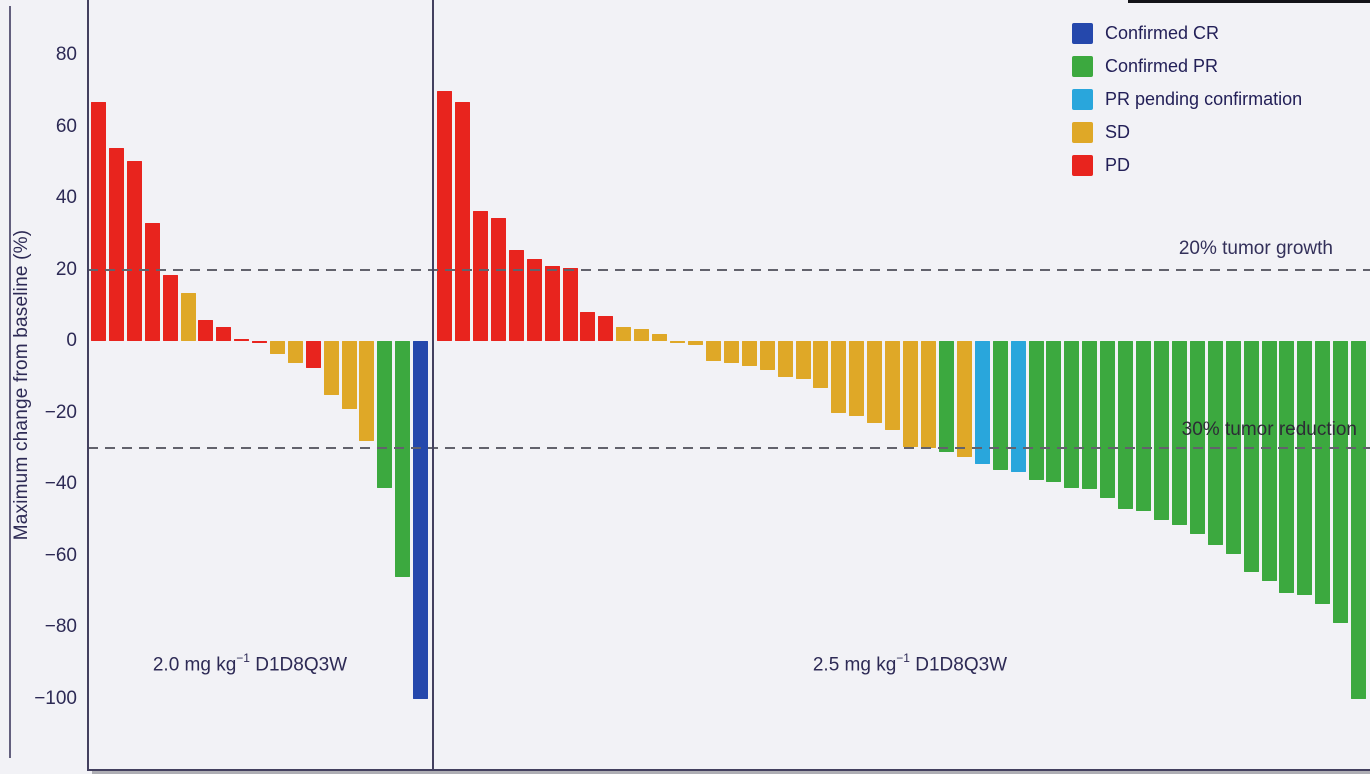  I want to click on legend-label: PR pending confirmation, so click(1204, 99).